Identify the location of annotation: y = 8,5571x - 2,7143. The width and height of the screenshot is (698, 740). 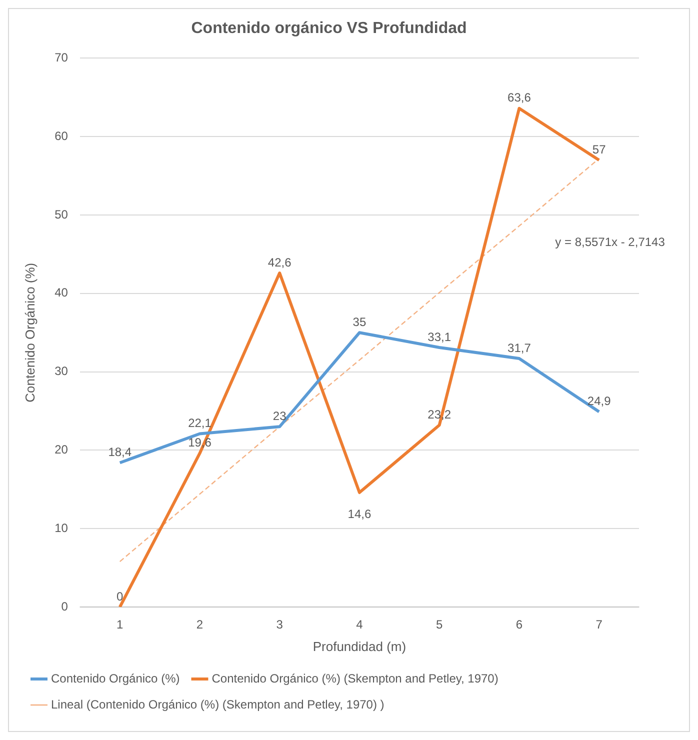
(610, 241).